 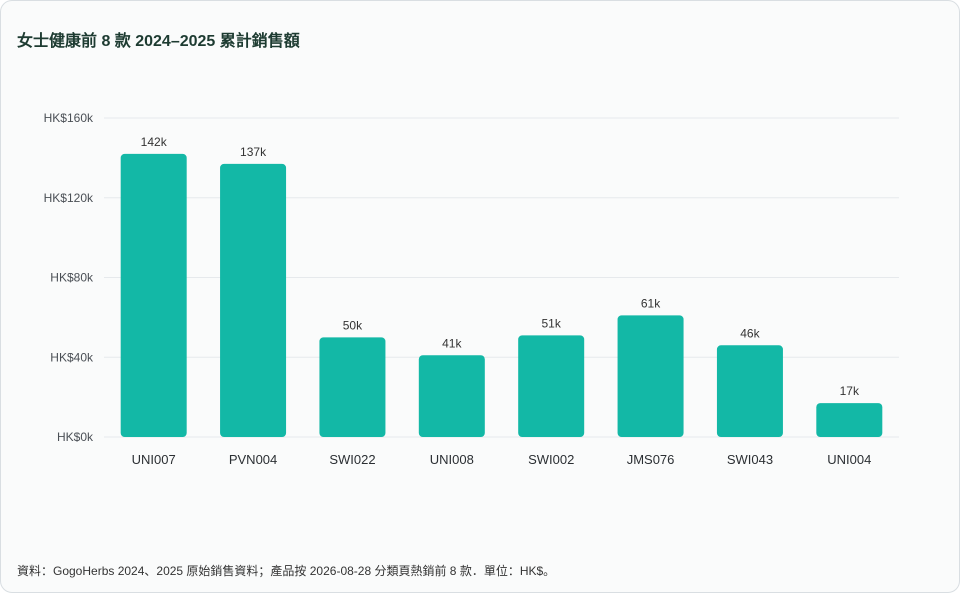 What do you see at coordinates (849, 459) in the screenshot?
I see `x-tick-label: UNI004` at bounding box center [849, 459].